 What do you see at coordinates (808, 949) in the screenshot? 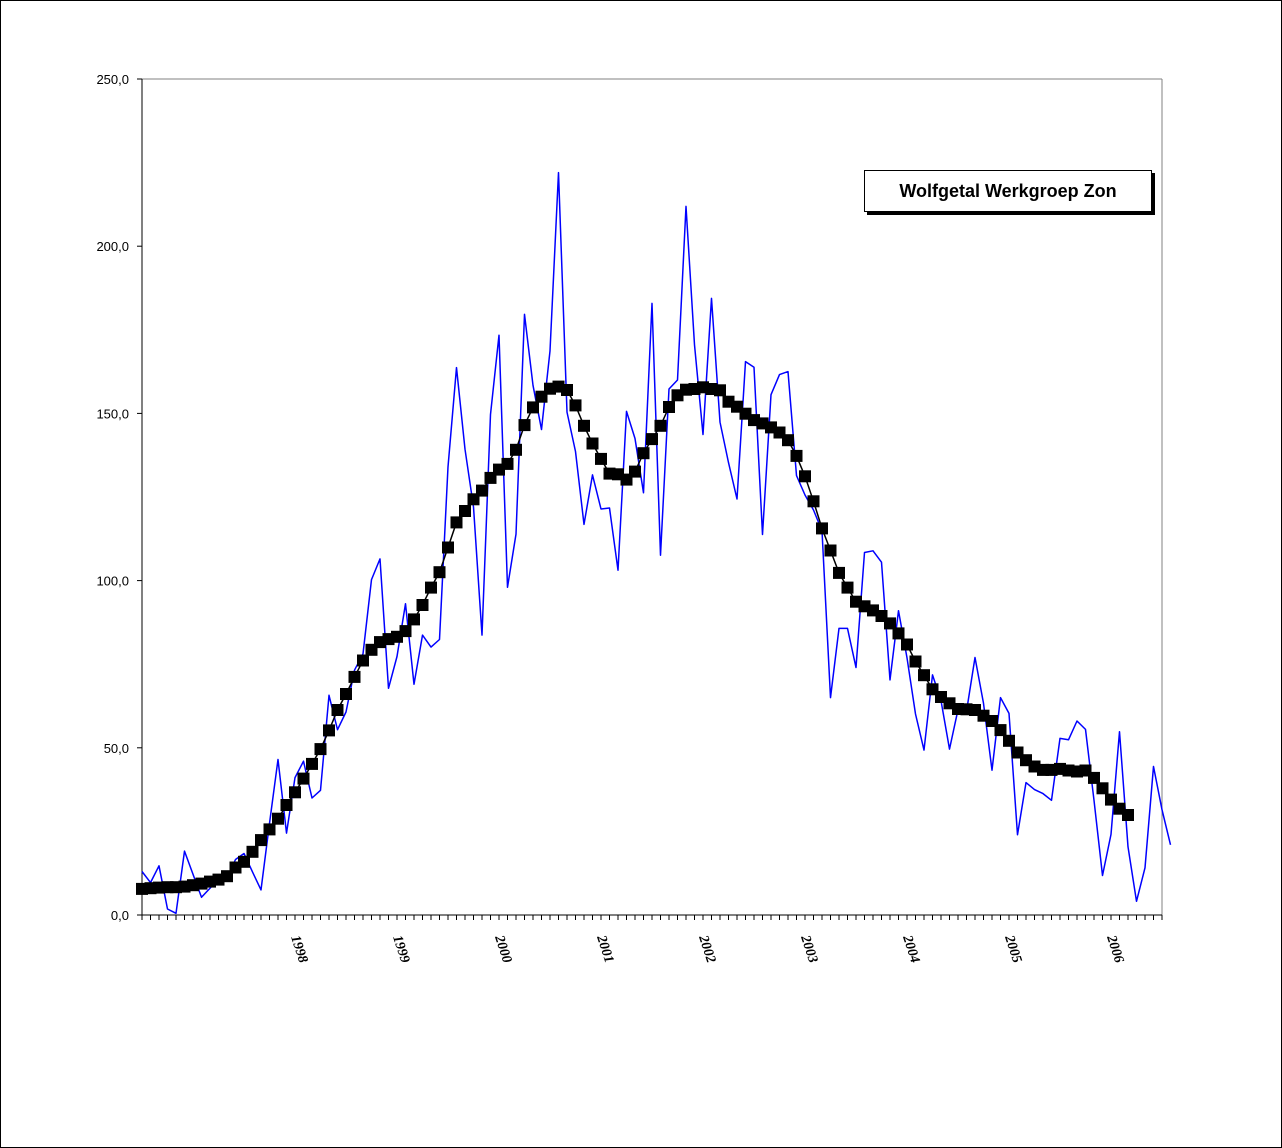
I see `x-tick-label: 2003` at bounding box center [808, 949].